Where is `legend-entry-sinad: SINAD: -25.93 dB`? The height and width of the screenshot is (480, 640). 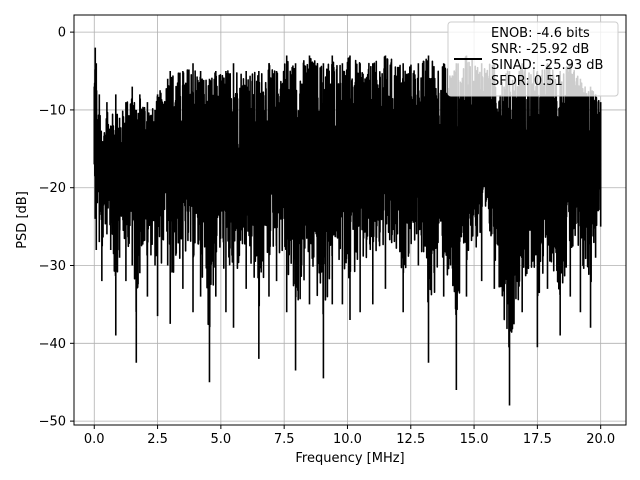
legend-entry-sinad: SINAD: -25.93 dB is located at coordinates (547, 65).